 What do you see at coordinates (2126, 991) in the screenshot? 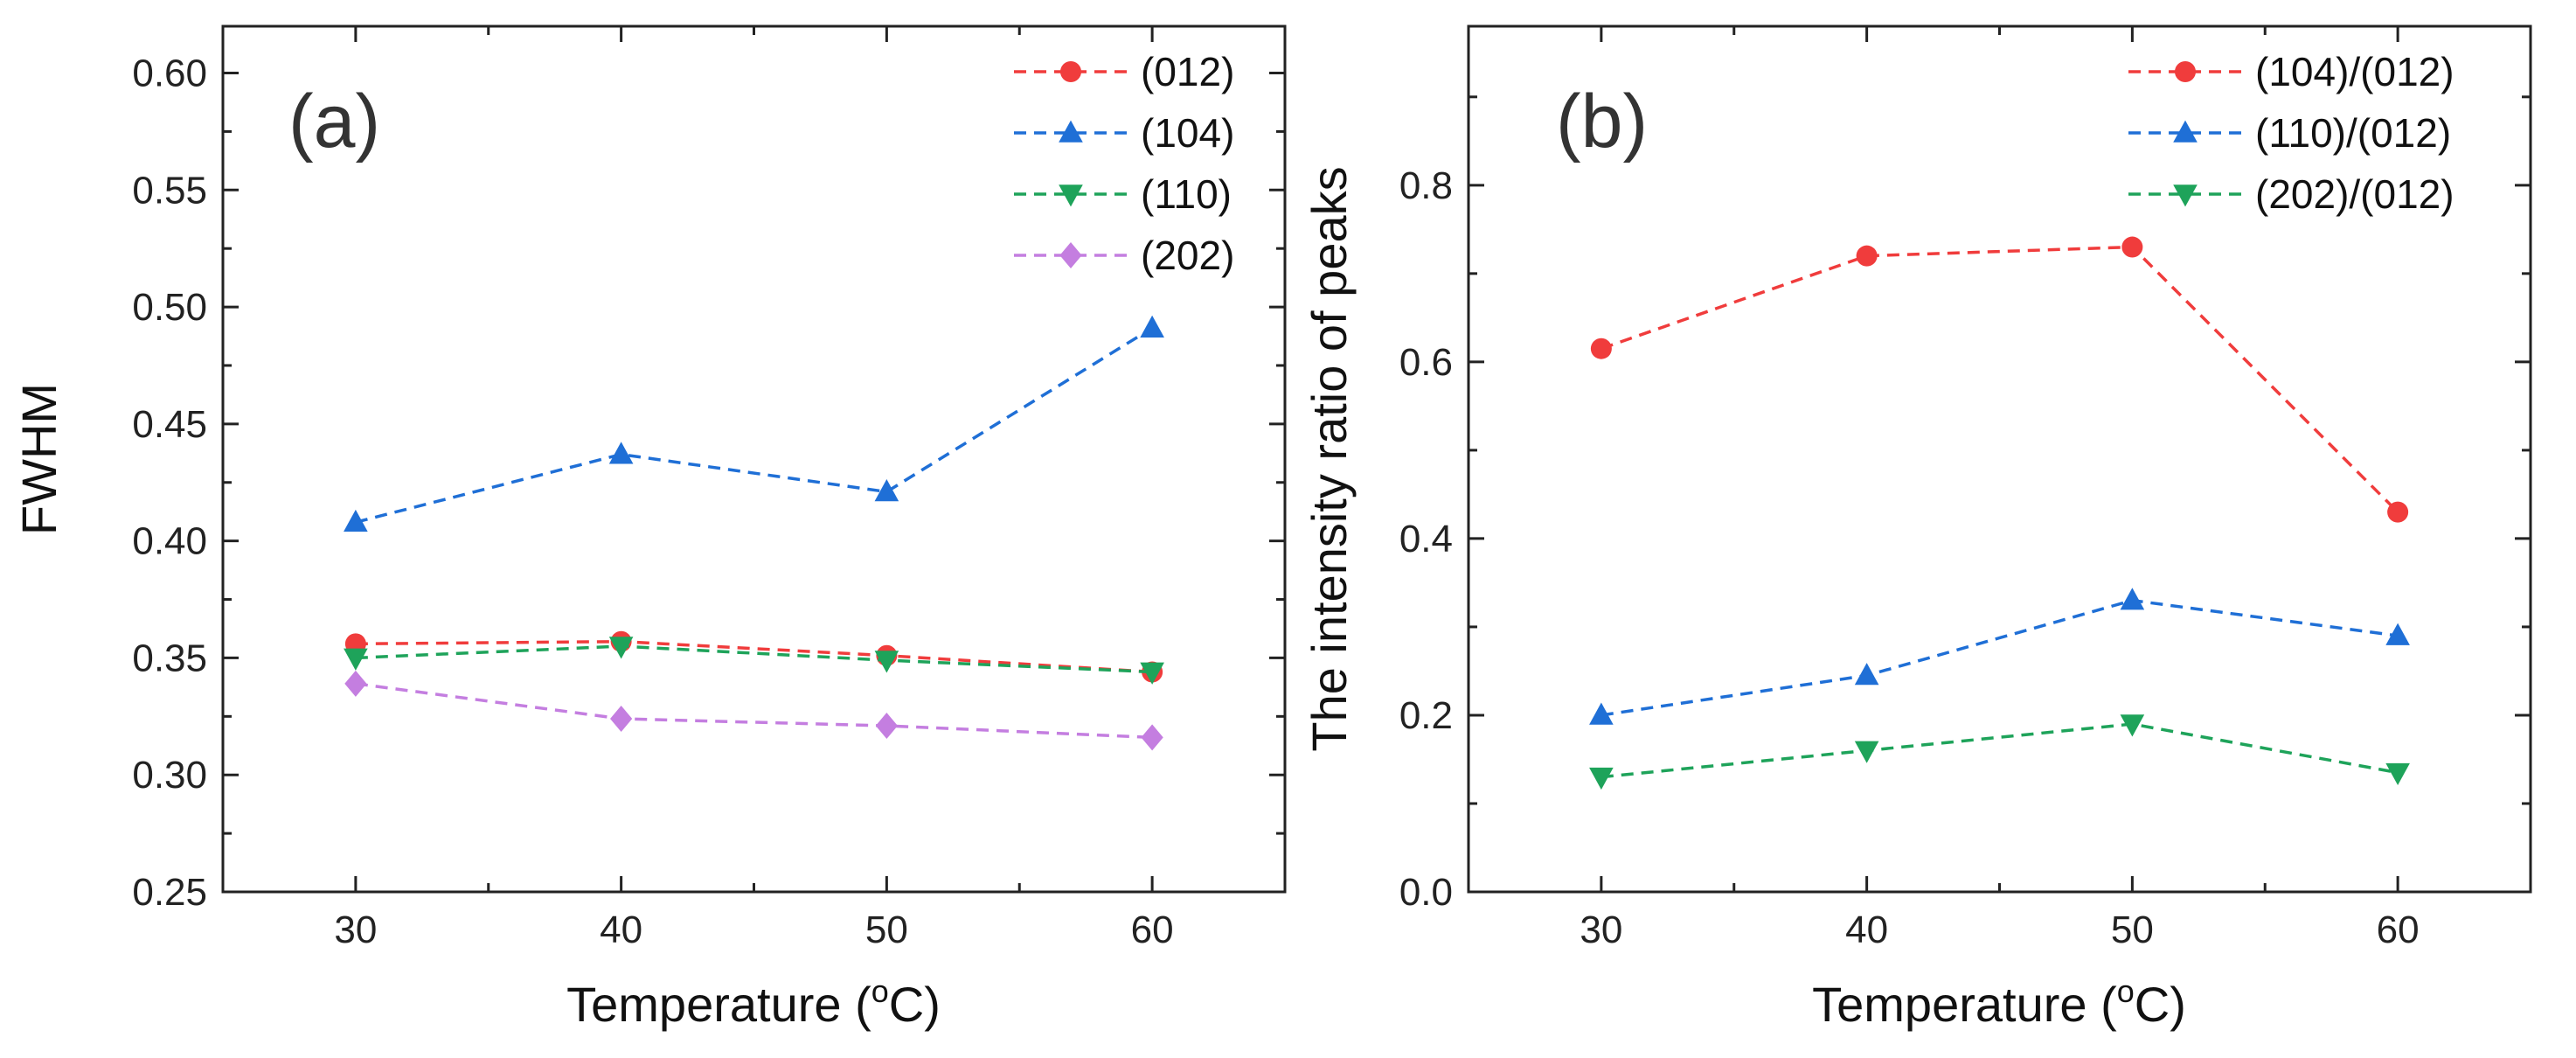
I see `panel-b-x-title-degree: o` at bounding box center [2126, 991].